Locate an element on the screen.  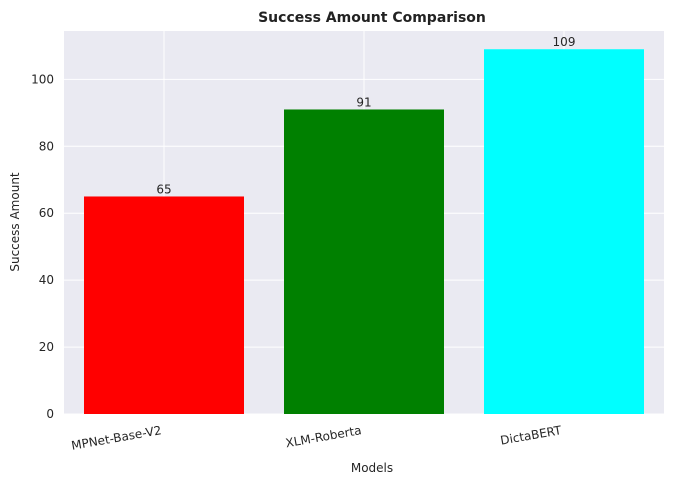
y-axis-ticks: 0 20 40 60 80 100 is located at coordinates (42, 246).